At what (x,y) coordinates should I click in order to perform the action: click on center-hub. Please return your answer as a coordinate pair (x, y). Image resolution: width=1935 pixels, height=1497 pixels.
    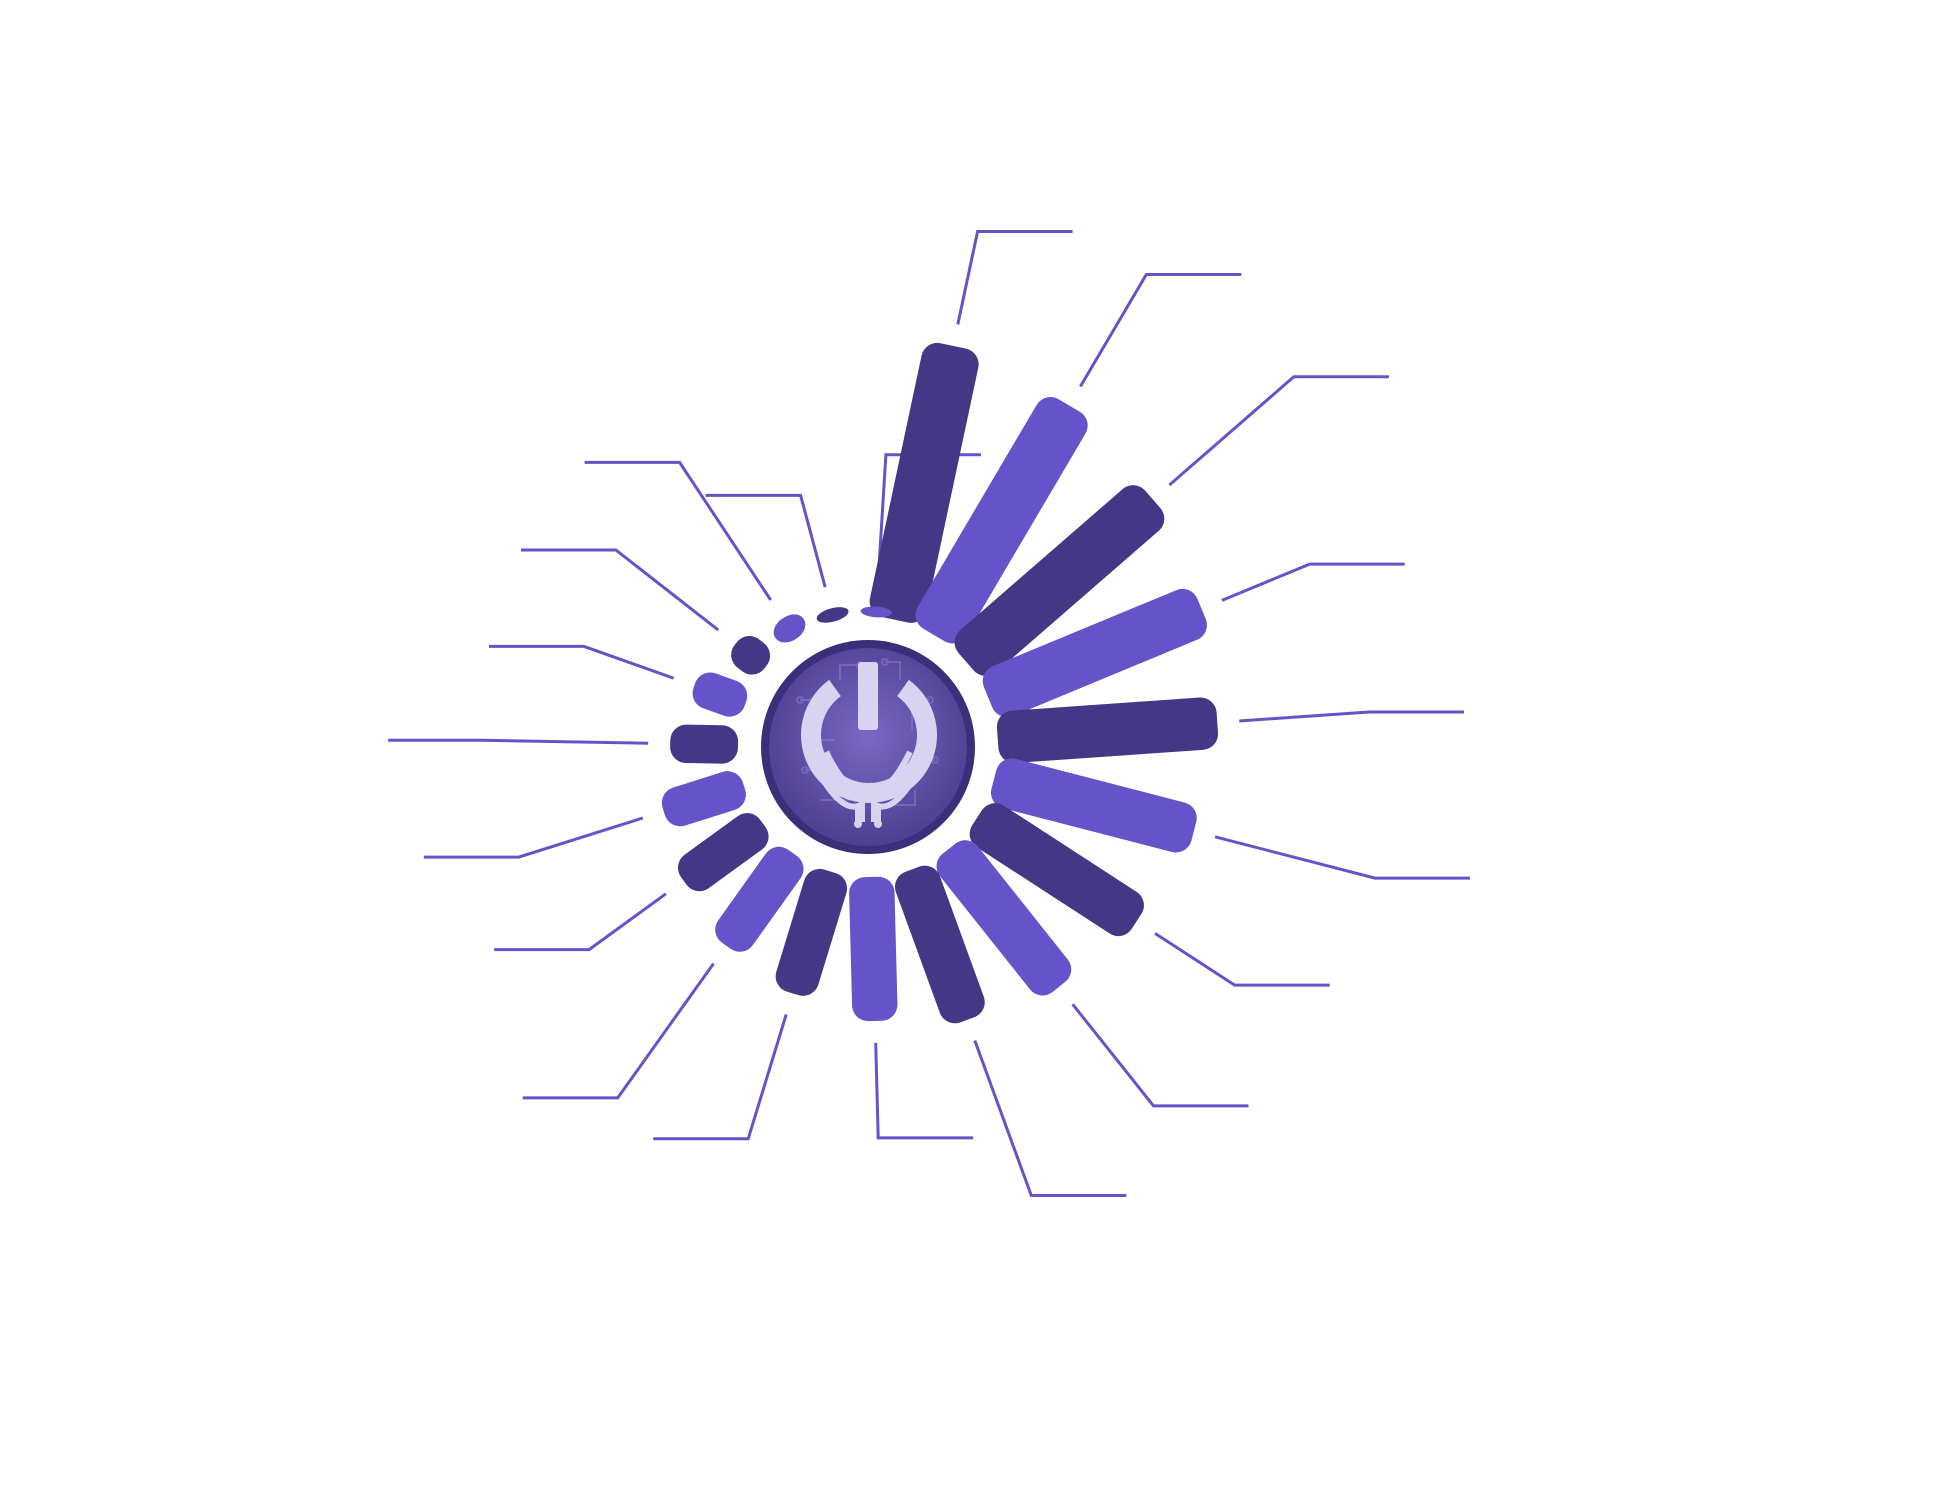
    Looking at the image, I should click on (868, 747).